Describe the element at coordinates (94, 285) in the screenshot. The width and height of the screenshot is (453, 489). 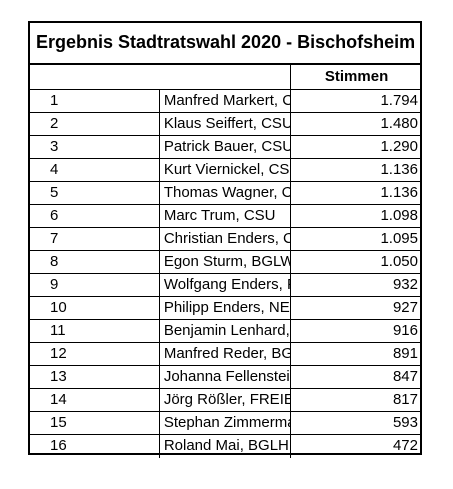
I see `rank-cell: 9` at that location.